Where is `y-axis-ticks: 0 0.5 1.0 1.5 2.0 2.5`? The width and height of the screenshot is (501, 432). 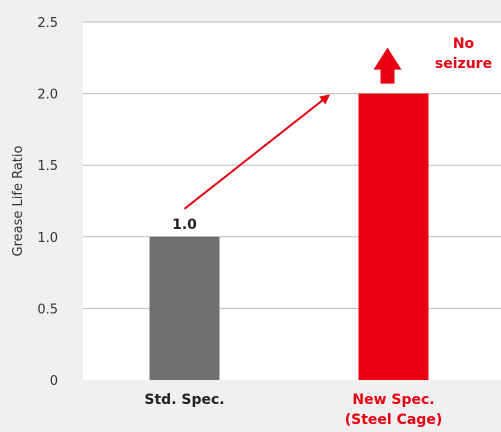 y-axis-ticks: 0 0.5 1.0 1.5 2.0 2.5 is located at coordinates (47, 202).